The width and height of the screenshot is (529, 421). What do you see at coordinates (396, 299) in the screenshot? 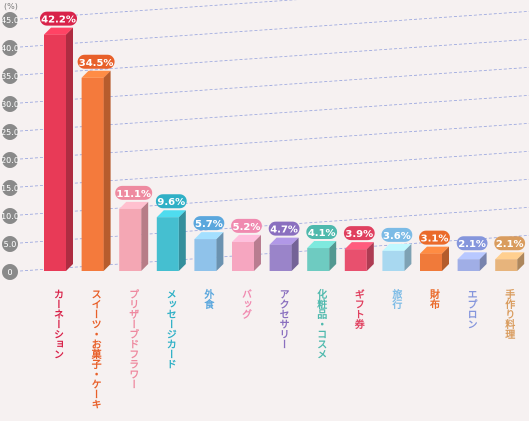
I see `category-label: 旅行` at bounding box center [396, 299].